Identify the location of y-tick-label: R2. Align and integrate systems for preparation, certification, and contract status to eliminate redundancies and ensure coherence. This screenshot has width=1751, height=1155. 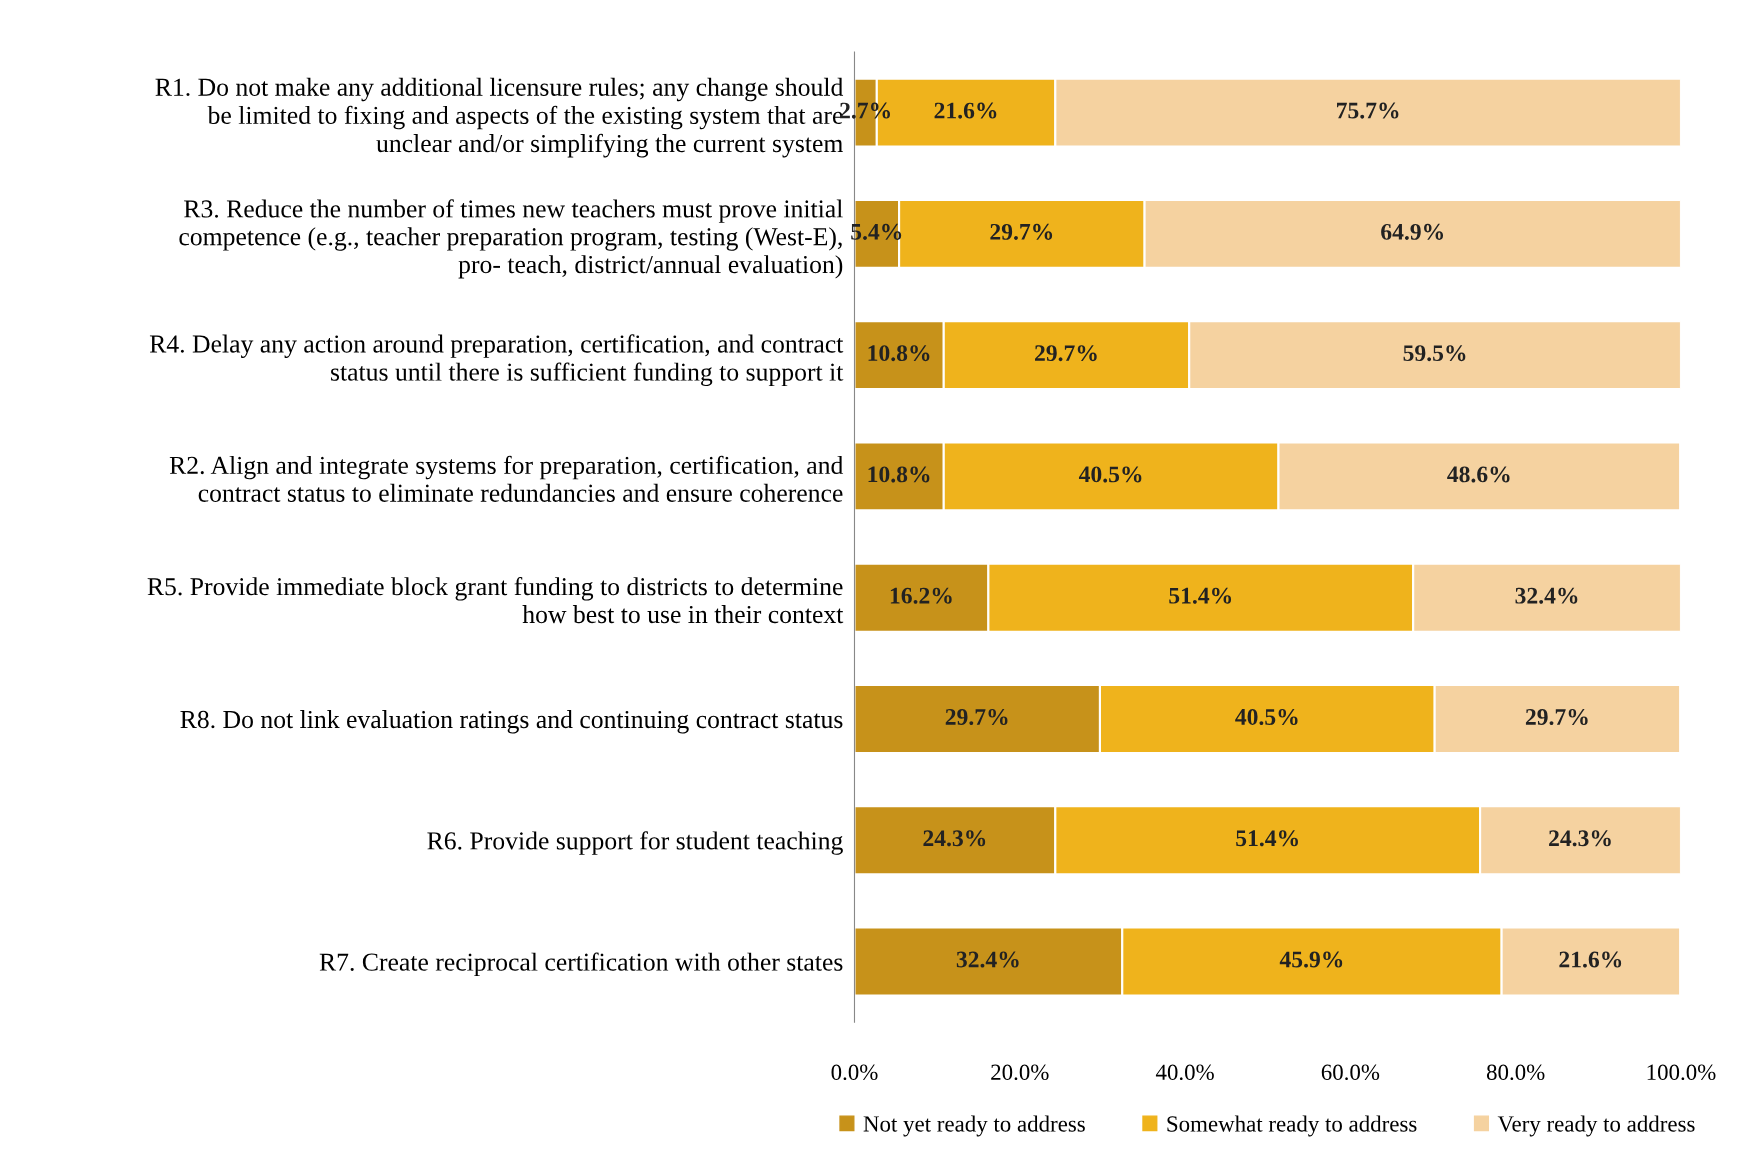
(506, 478).